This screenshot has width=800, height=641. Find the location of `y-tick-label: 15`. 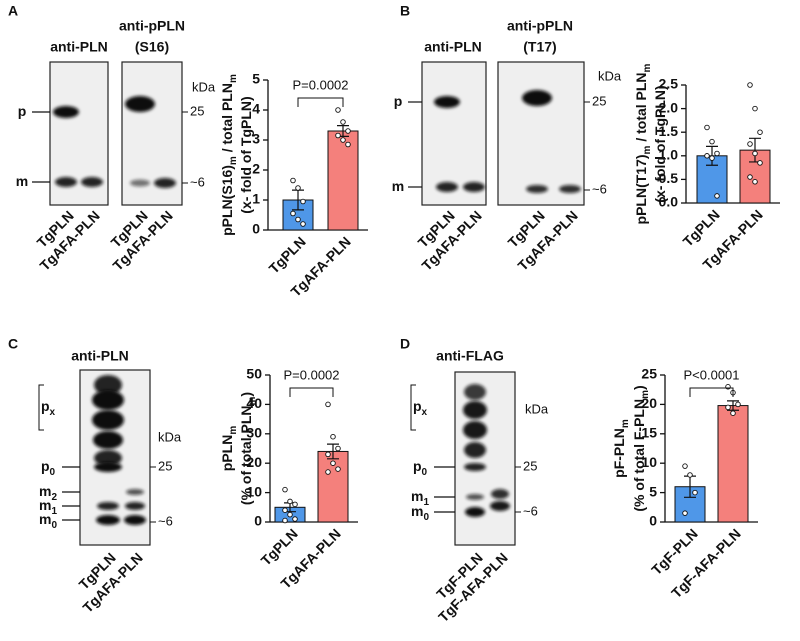

y-tick-label: 15 is located at coordinates (649, 433).